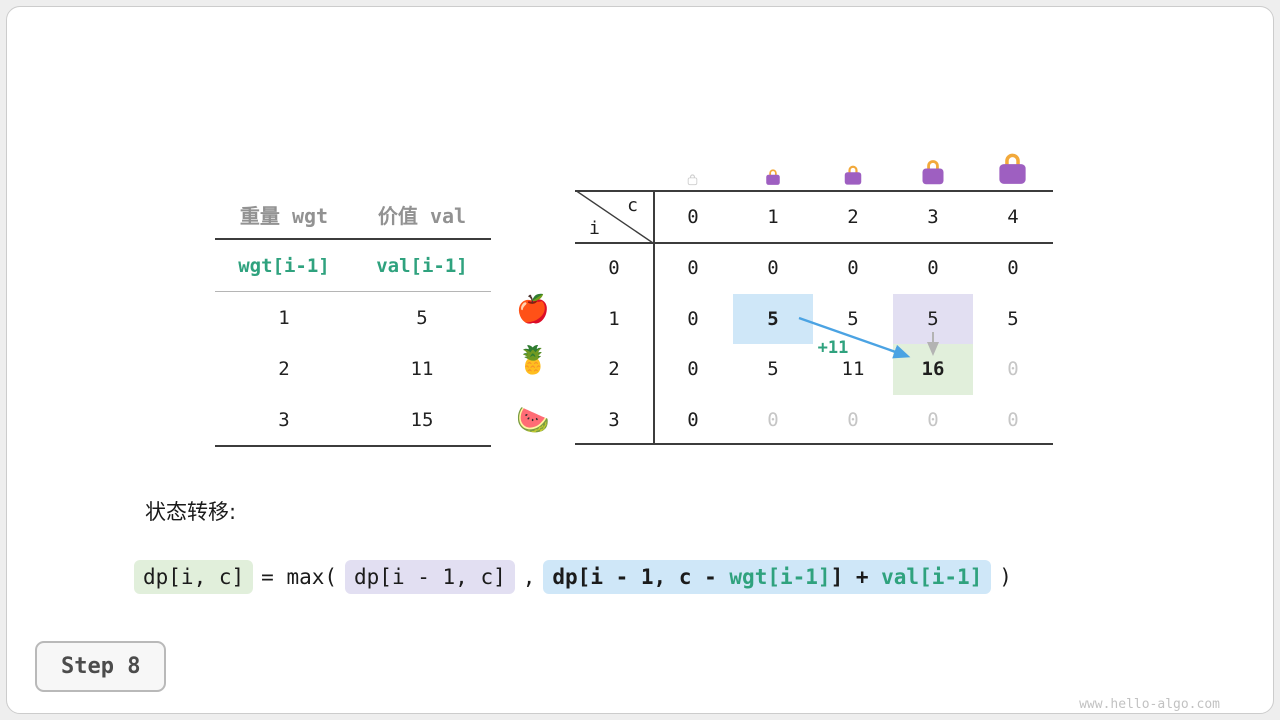 The image size is (1280, 720). What do you see at coordinates (932, 577) in the screenshot?
I see `formula-arg2-val: val[i-1]` at bounding box center [932, 577].